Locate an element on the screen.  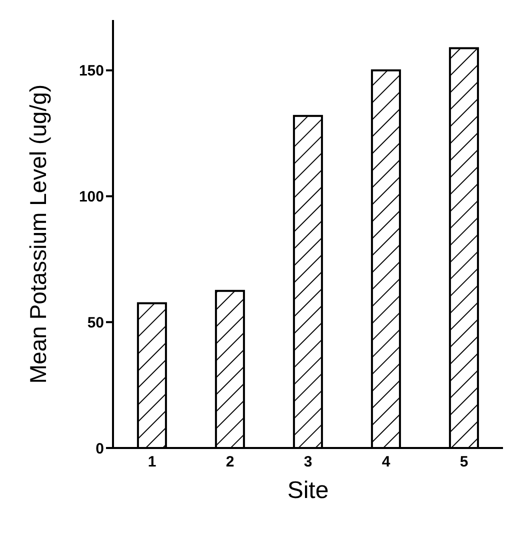
y-tick-label: 150 is located at coordinates (91, 71).